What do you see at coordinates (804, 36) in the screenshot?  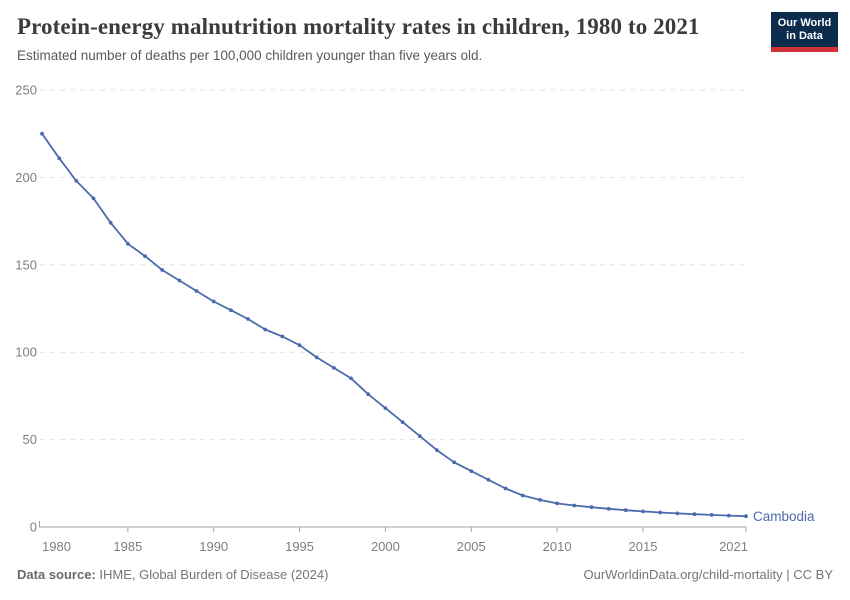 I see `owid-logo-line2: in Data` at bounding box center [804, 36].